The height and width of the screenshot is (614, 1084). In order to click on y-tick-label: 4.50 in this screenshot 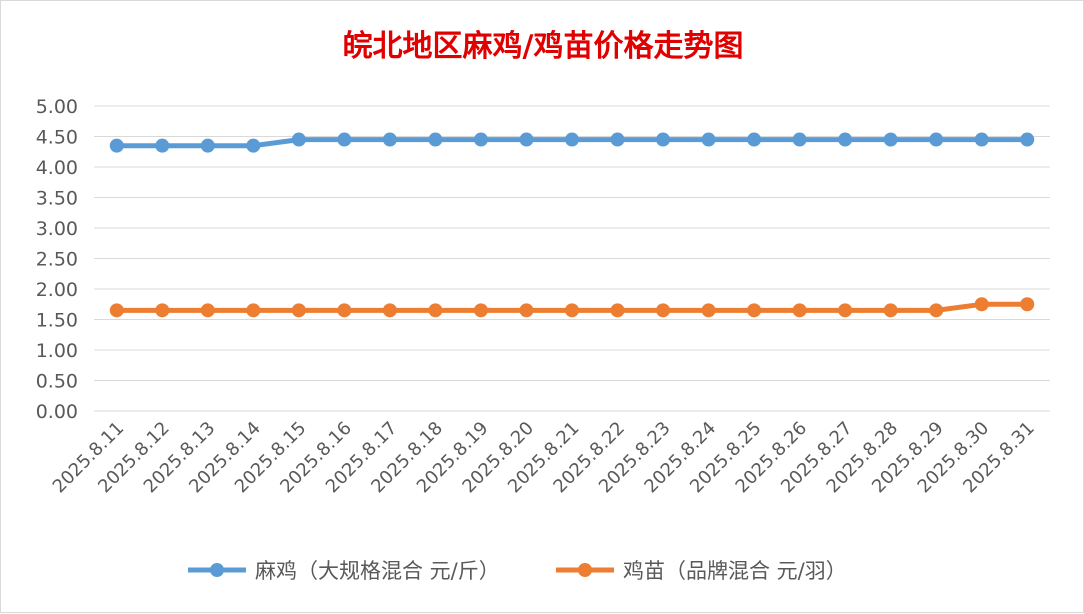, I will do `click(57, 138)`.